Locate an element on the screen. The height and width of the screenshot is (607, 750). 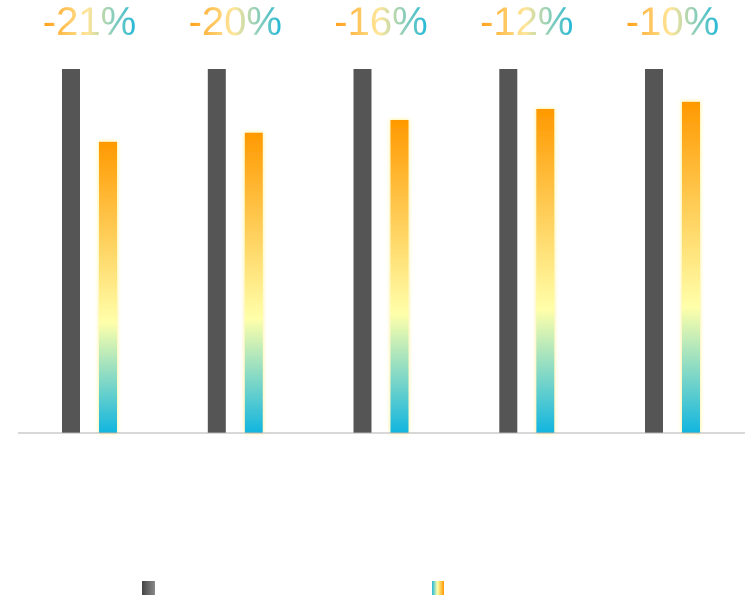
percent-label-4: -12% is located at coordinates (526, 22).